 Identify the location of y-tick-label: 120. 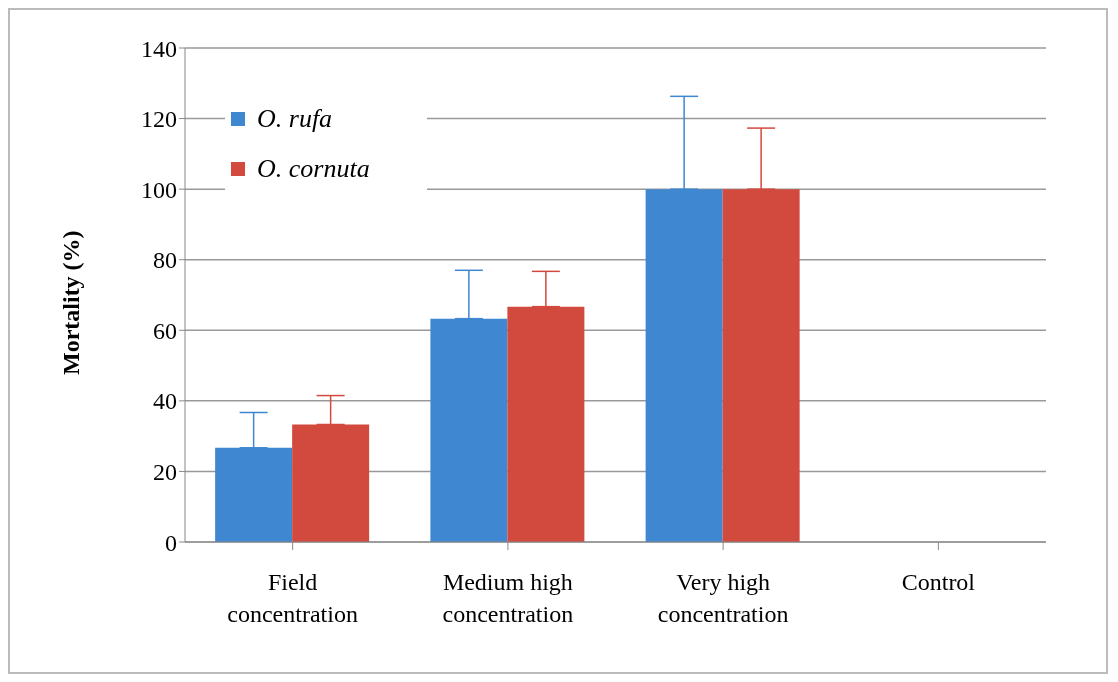
(159, 119).